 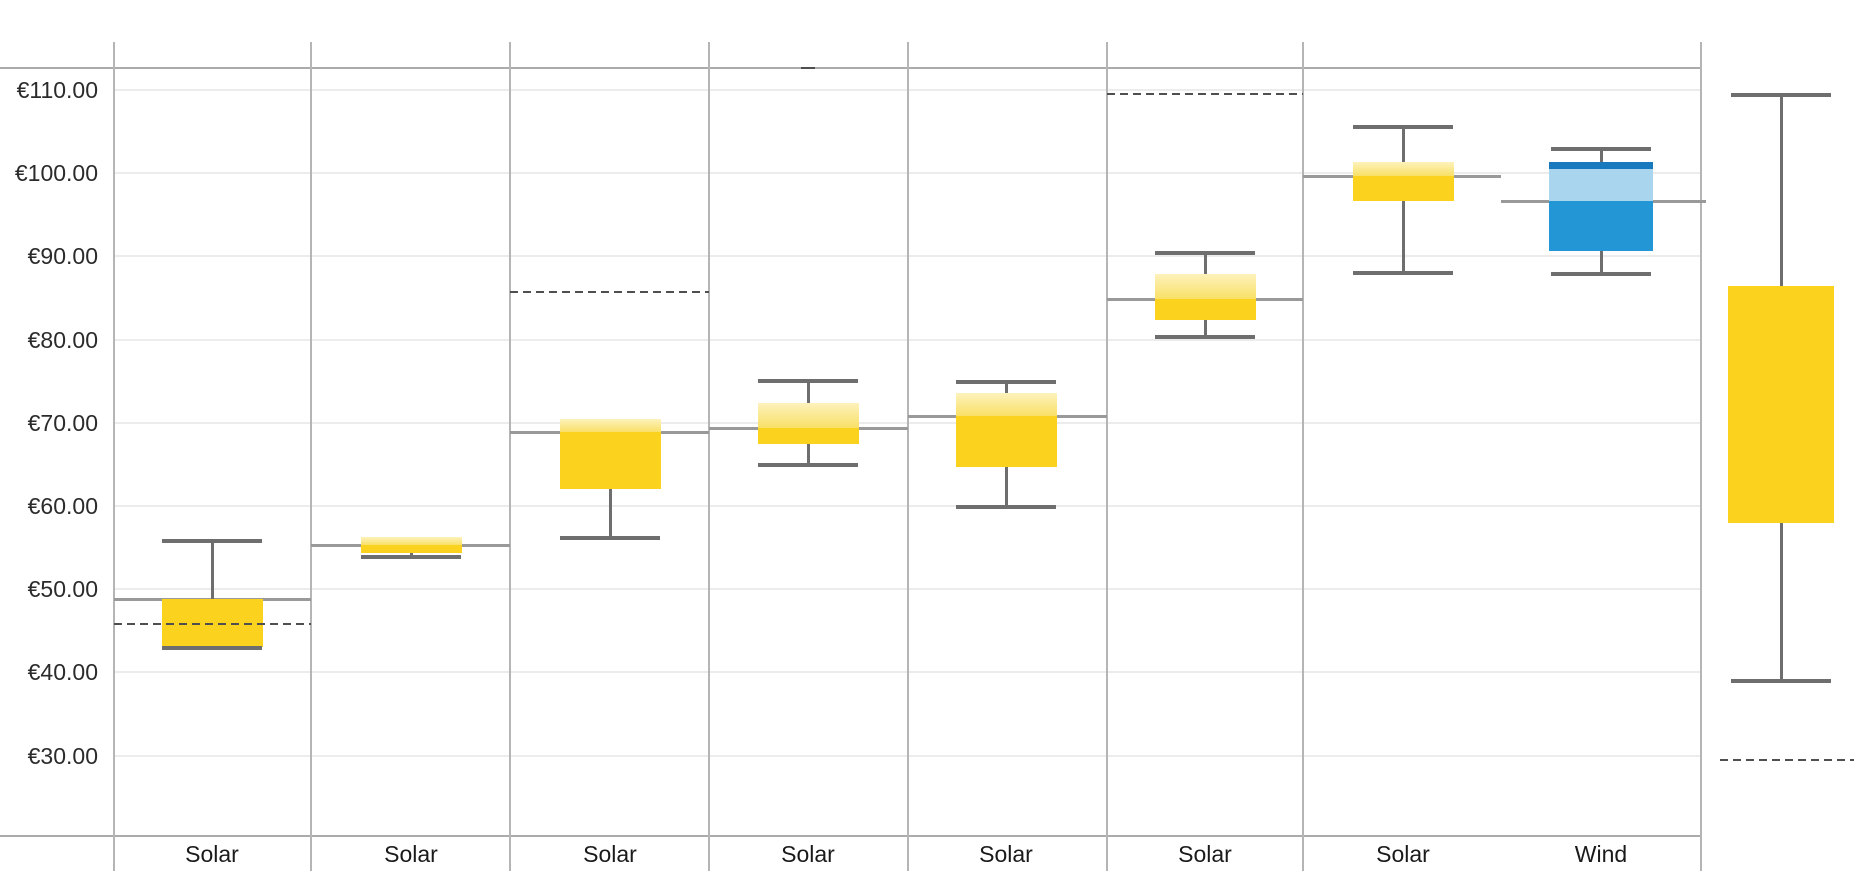 What do you see at coordinates (62, 422) in the screenshot?
I see `y-tick-label: €70.00` at bounding box center [62, 422].